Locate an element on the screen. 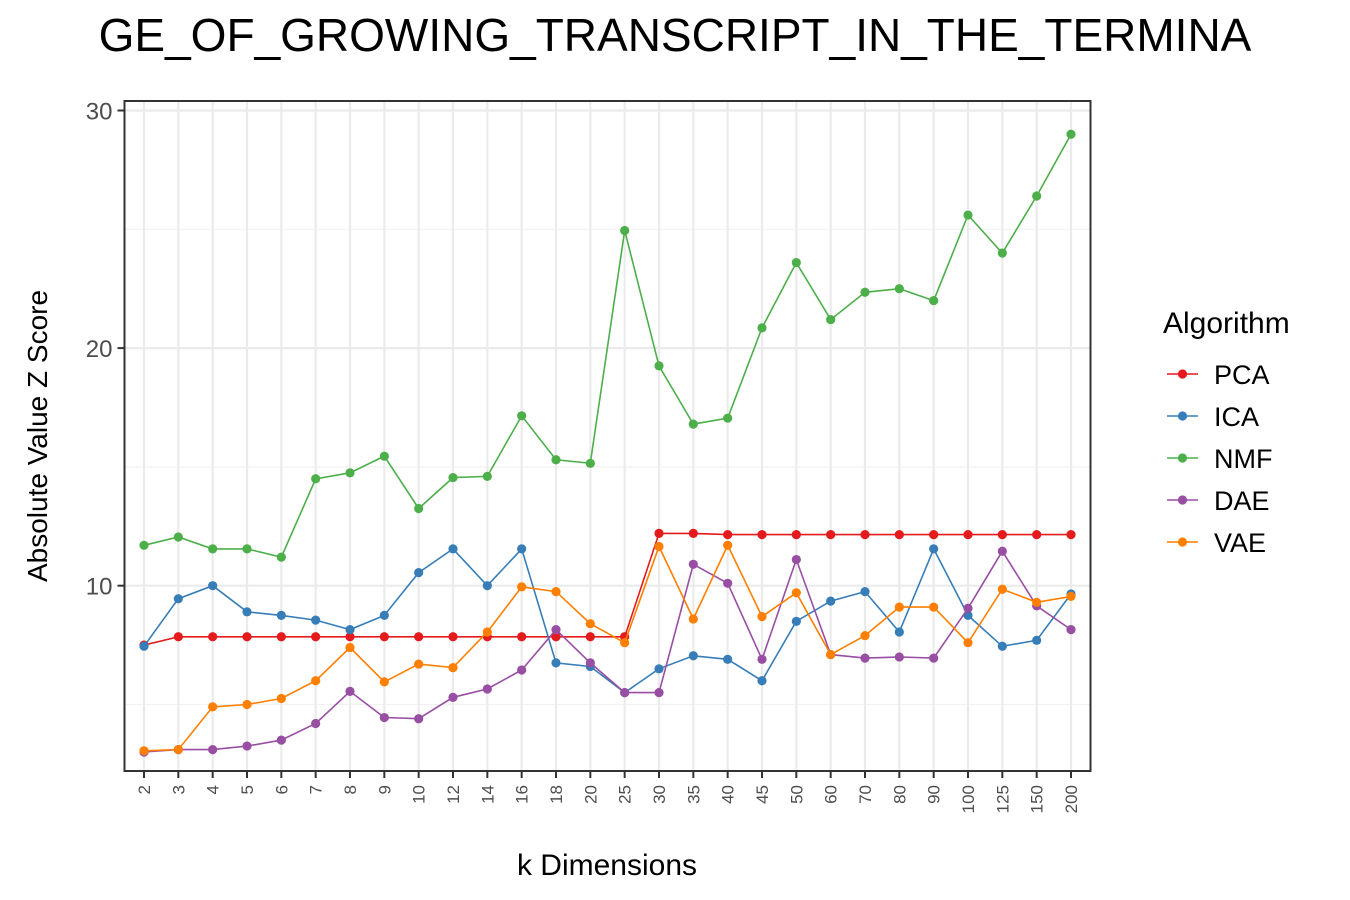  x-tick-label: 60 is located at coordinates (831, 794).